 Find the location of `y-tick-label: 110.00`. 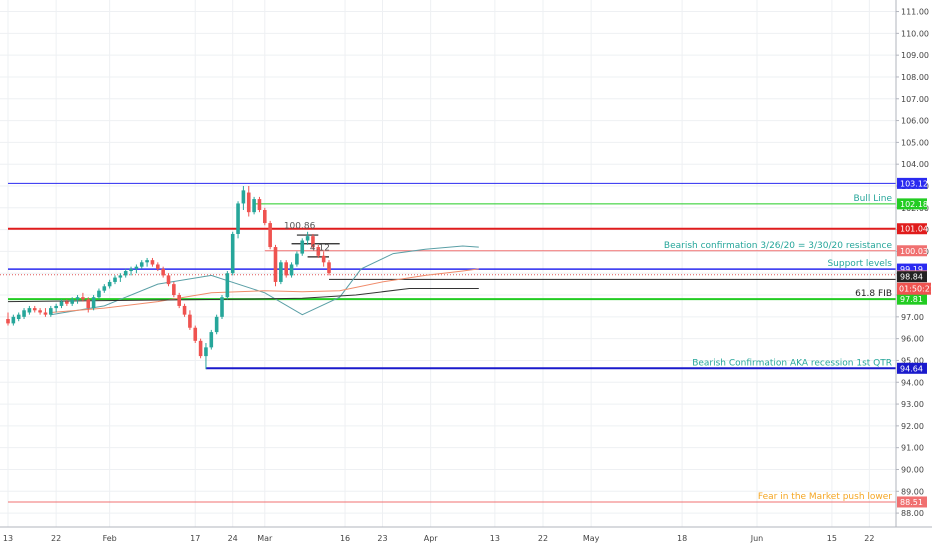

y-tick-label: 110.00 is located at coordinates (915, 33).